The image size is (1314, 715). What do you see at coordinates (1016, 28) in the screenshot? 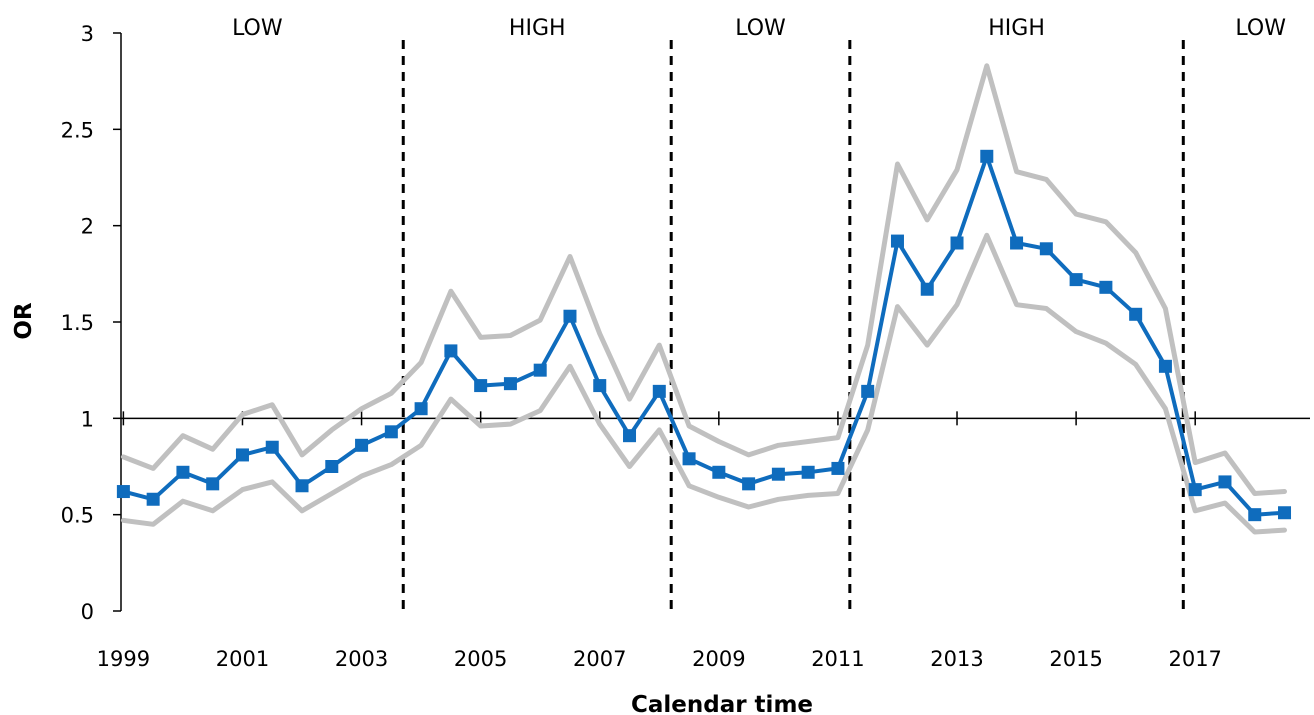
I see `period-label-3: HIGH` at bounding box center [1016, 28].